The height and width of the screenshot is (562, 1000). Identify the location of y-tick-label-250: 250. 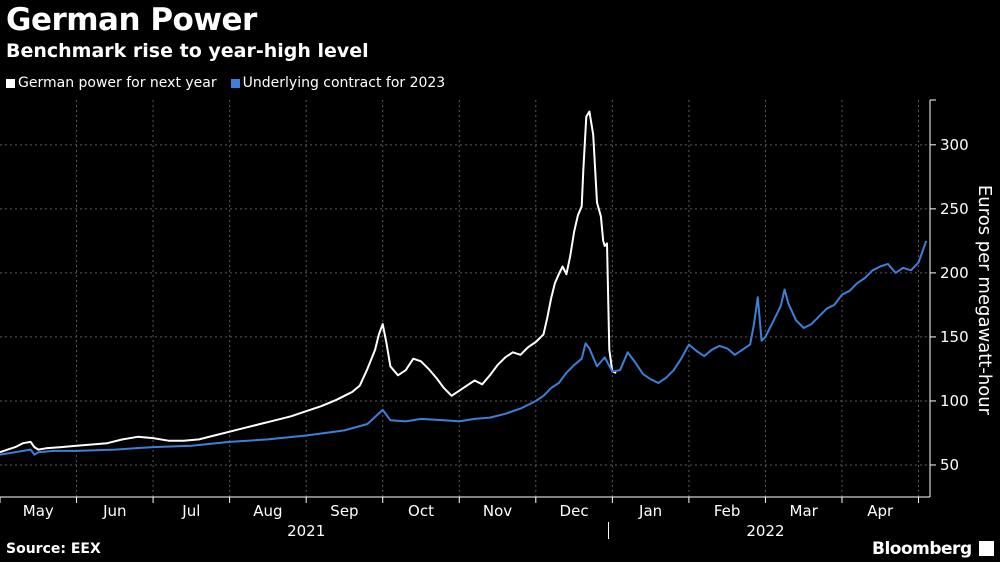
(954, 209).